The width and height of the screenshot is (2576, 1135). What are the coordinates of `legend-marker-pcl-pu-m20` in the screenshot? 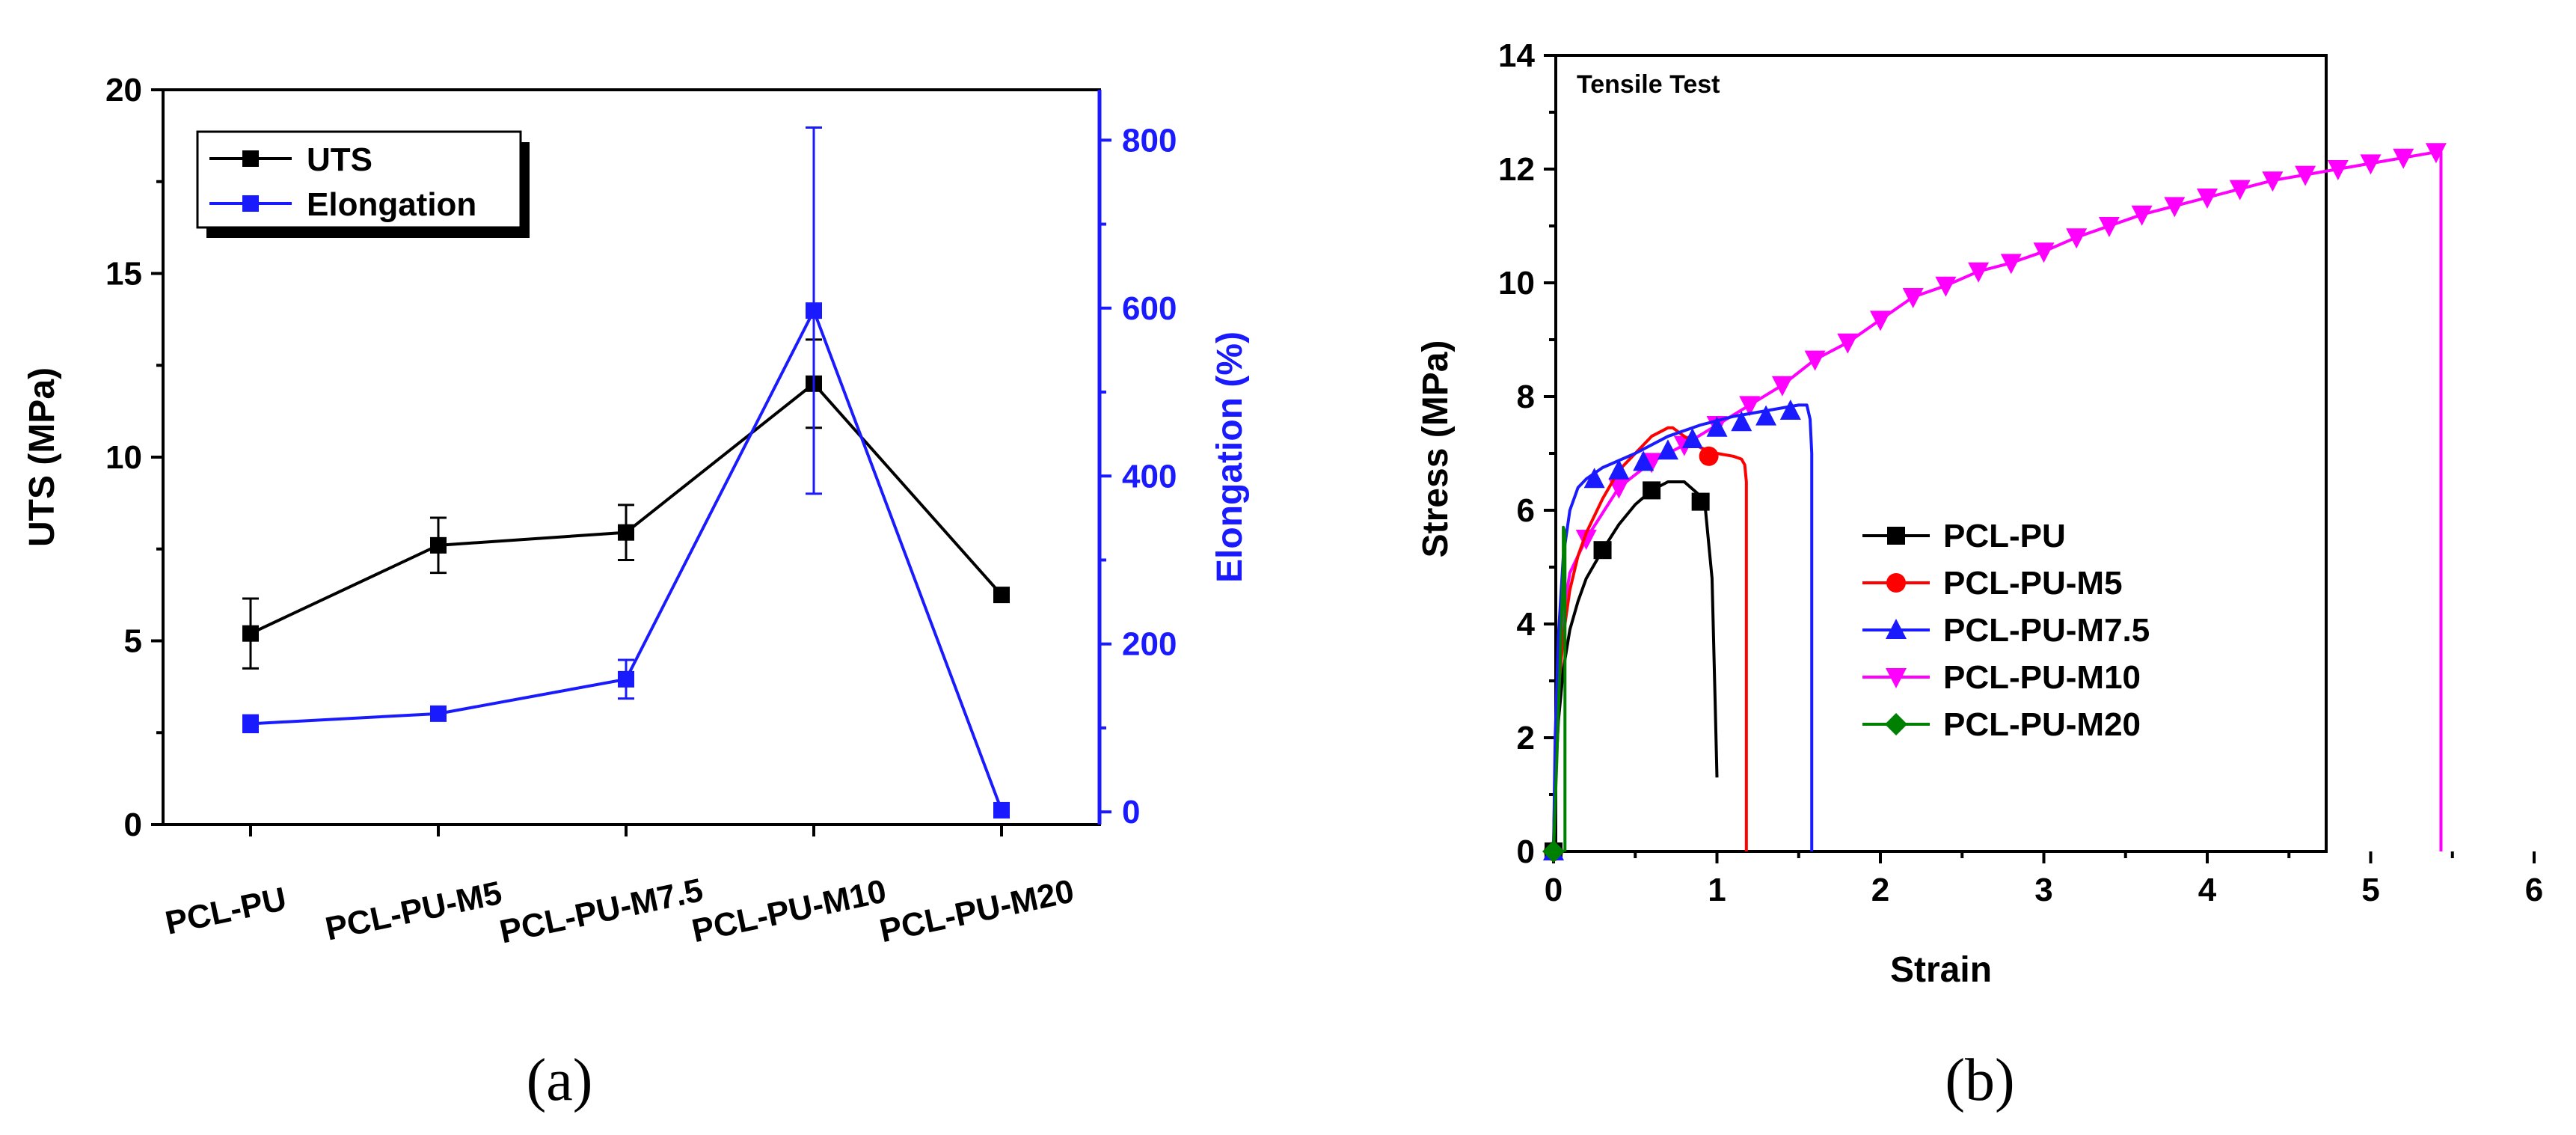 It's located at (1896, 724).